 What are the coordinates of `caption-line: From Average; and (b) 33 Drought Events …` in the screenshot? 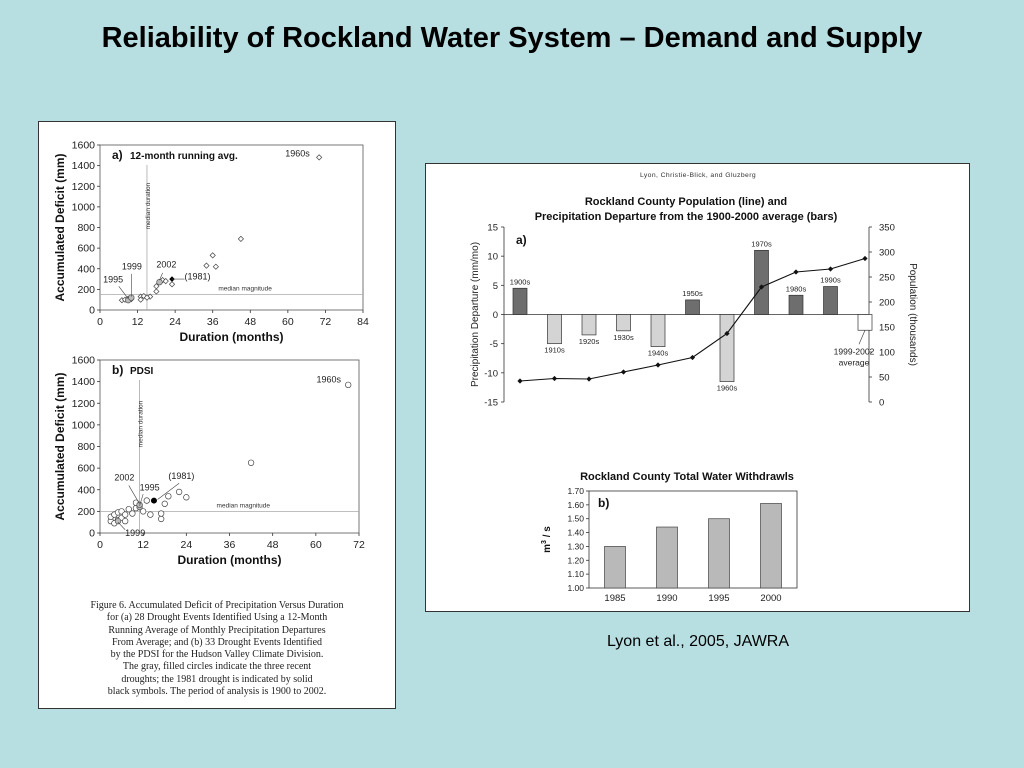 It's located at (217, 642).